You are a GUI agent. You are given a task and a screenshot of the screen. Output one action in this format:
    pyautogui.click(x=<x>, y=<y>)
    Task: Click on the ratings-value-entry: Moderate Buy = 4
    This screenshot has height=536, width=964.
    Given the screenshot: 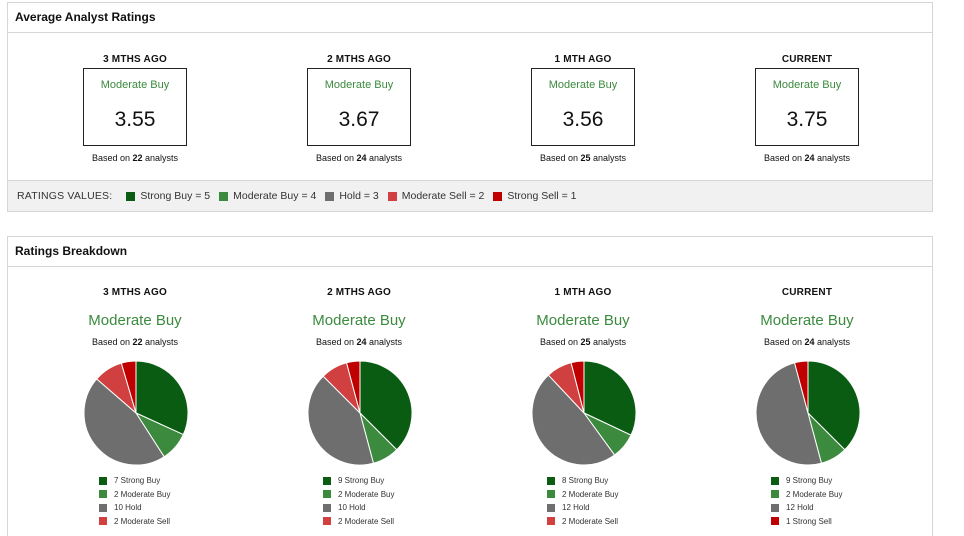 What is the action you would take?
    pyautogui.click(x=267, y=196)
    